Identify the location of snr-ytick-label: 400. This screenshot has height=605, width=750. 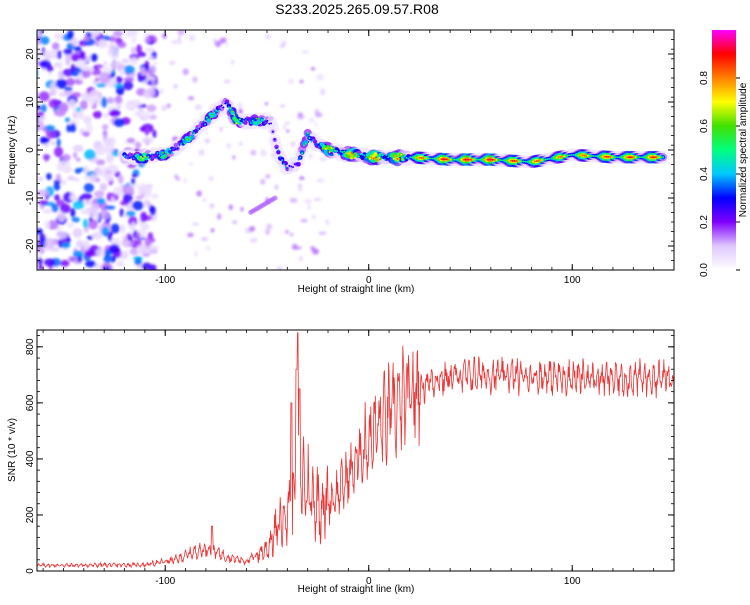
(30, 458).